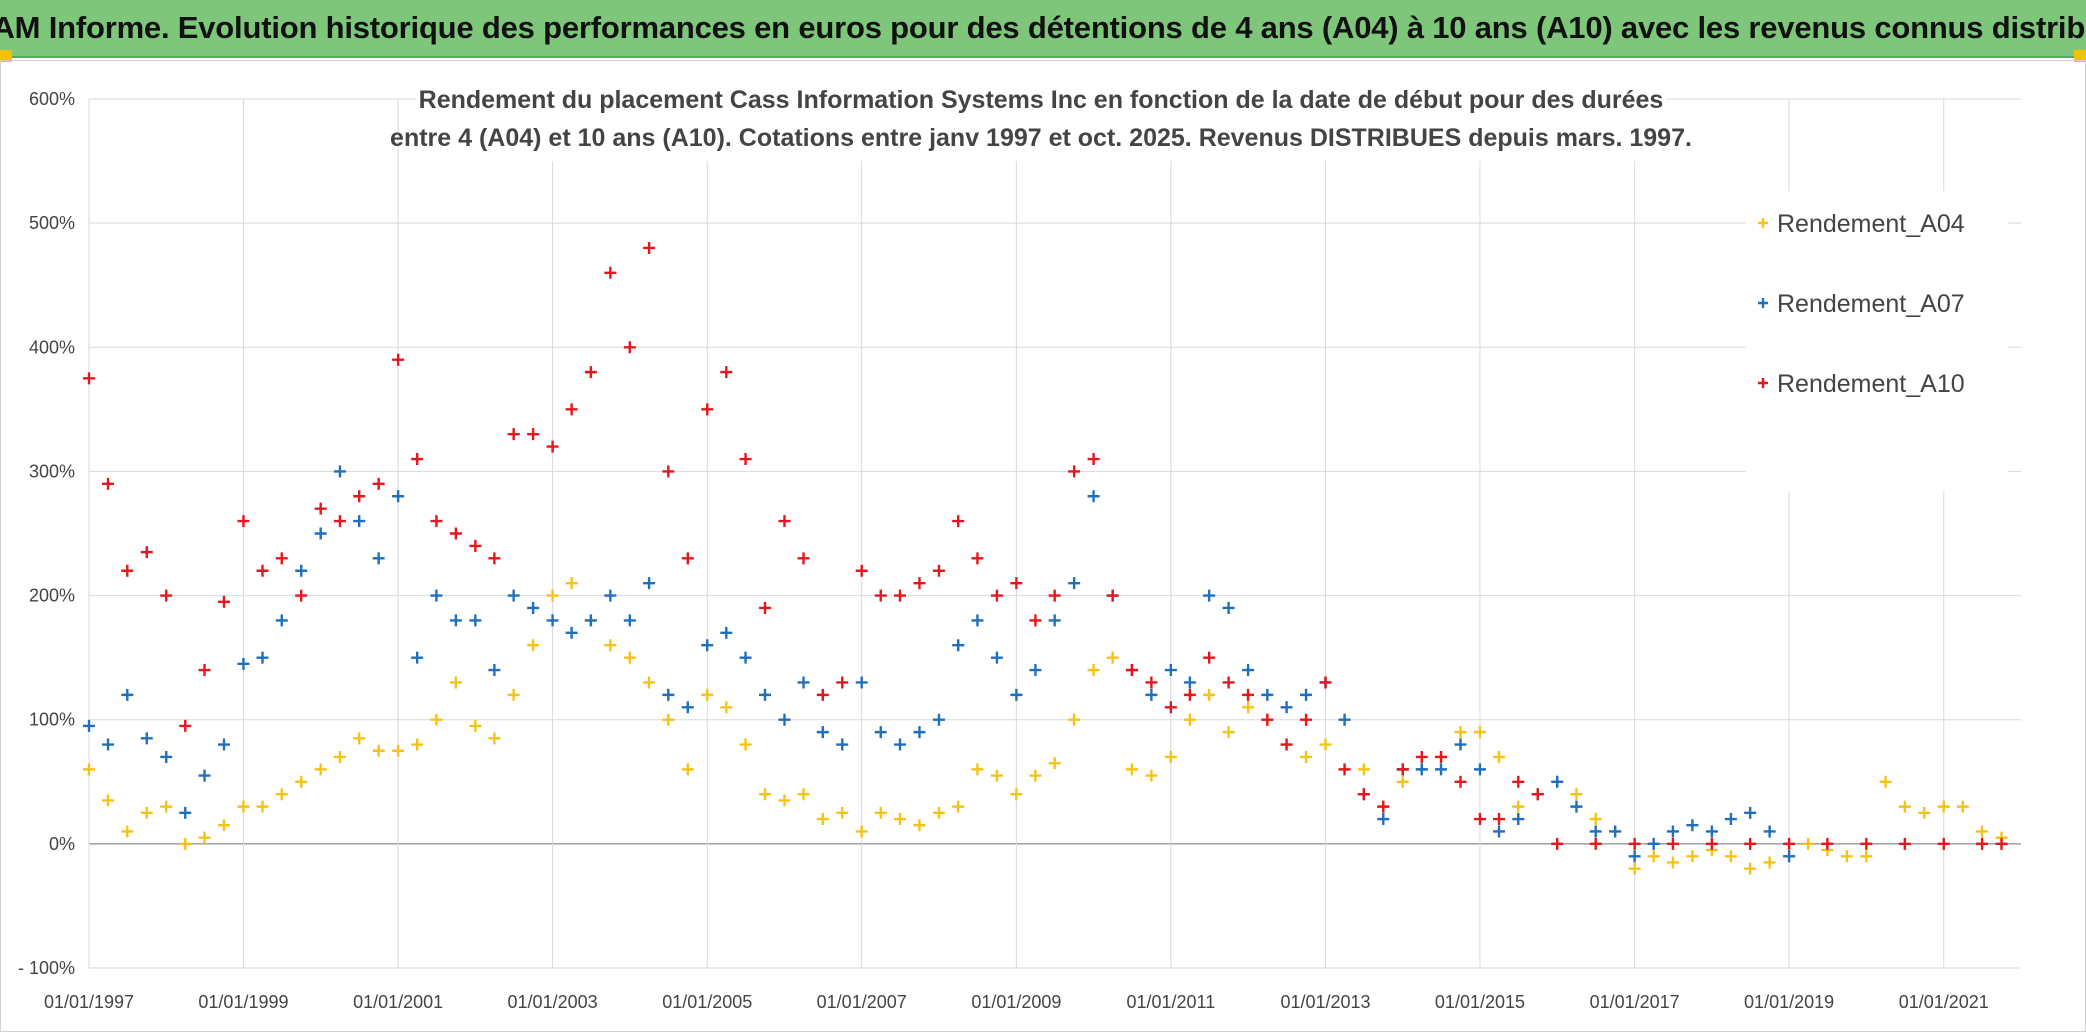 Image resolution: width=2086 pixels, height=1033 pixels. I want to click on y-axis-ticks: - 100% 0% 100% 200% 300% 400% 500% 600%, so click(46, 533).